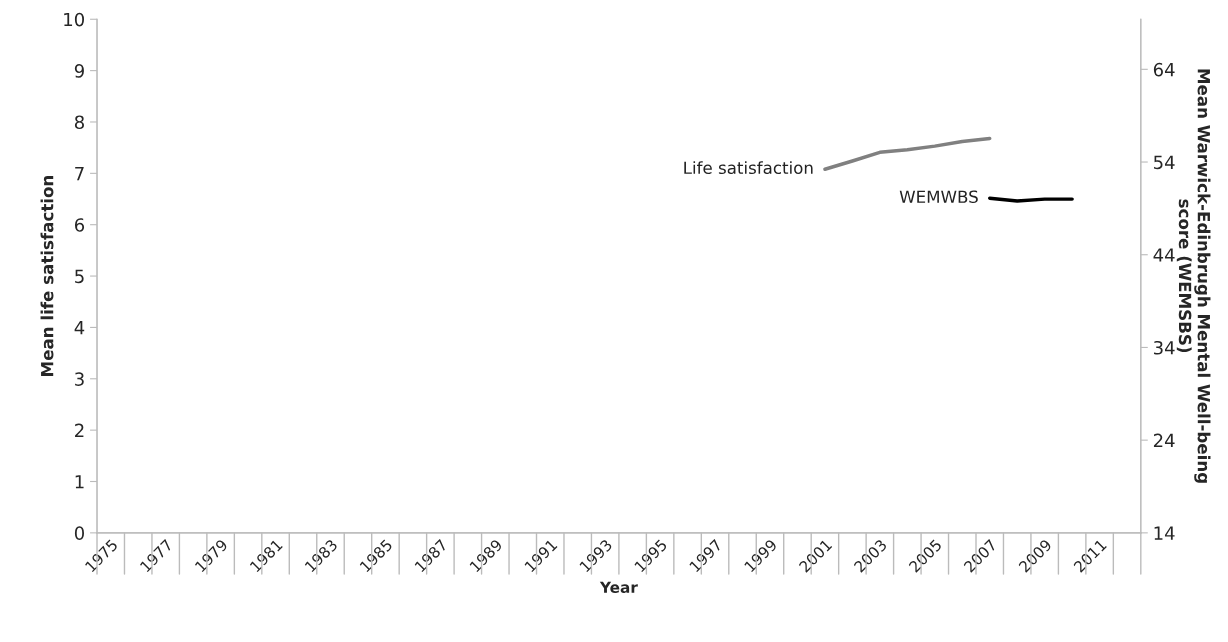  Describe the element at coordinates (79, 71) in the screenshot. I see `y-tick-label: 9` at that location.